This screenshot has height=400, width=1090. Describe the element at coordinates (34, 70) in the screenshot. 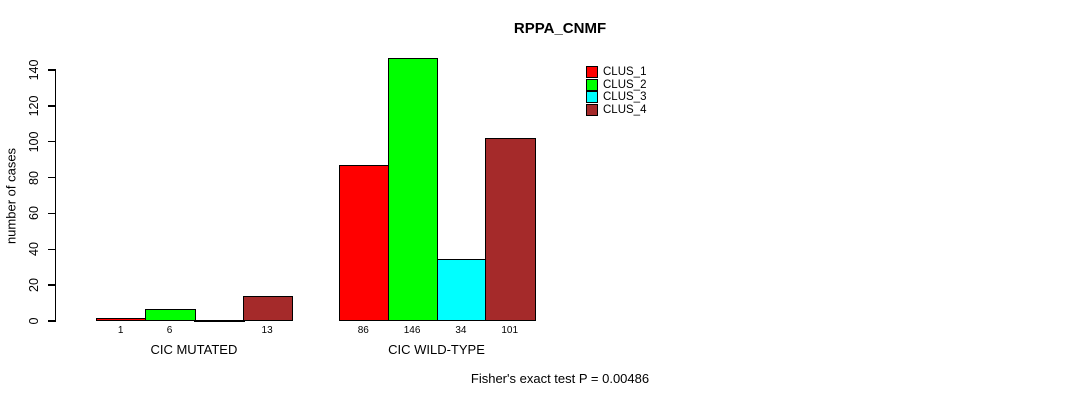

I see `y-axis-tick-label: 140` at that location.